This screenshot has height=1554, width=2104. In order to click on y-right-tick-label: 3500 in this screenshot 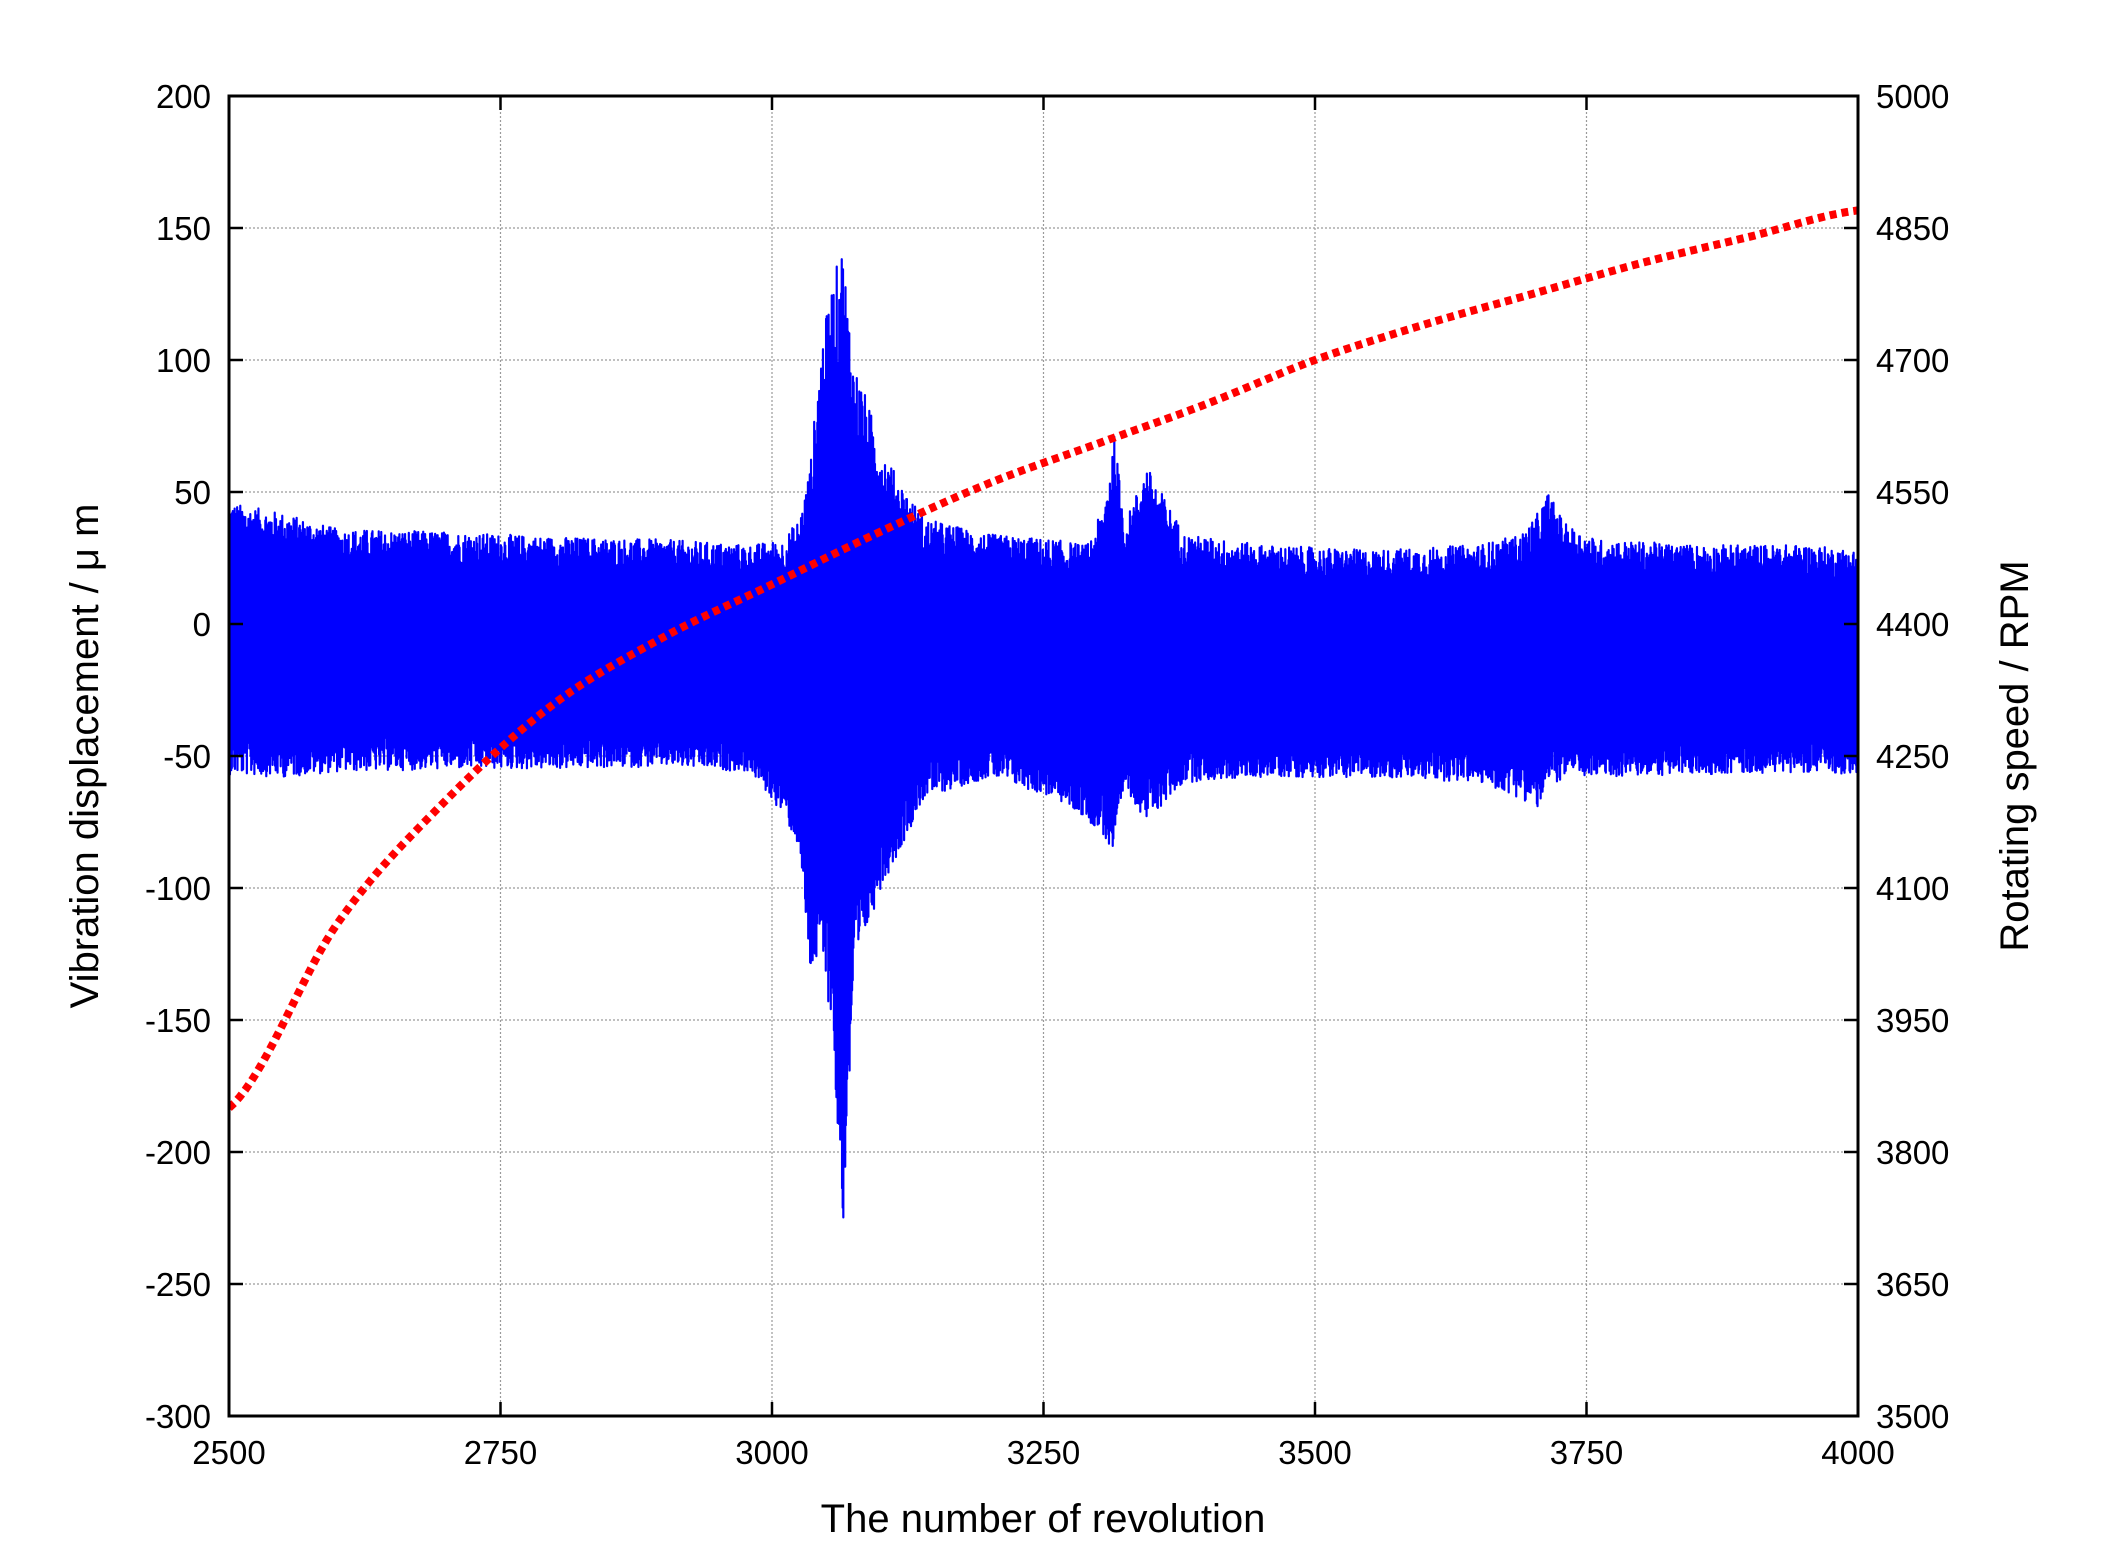, I will do `click(1912, 1416)`.